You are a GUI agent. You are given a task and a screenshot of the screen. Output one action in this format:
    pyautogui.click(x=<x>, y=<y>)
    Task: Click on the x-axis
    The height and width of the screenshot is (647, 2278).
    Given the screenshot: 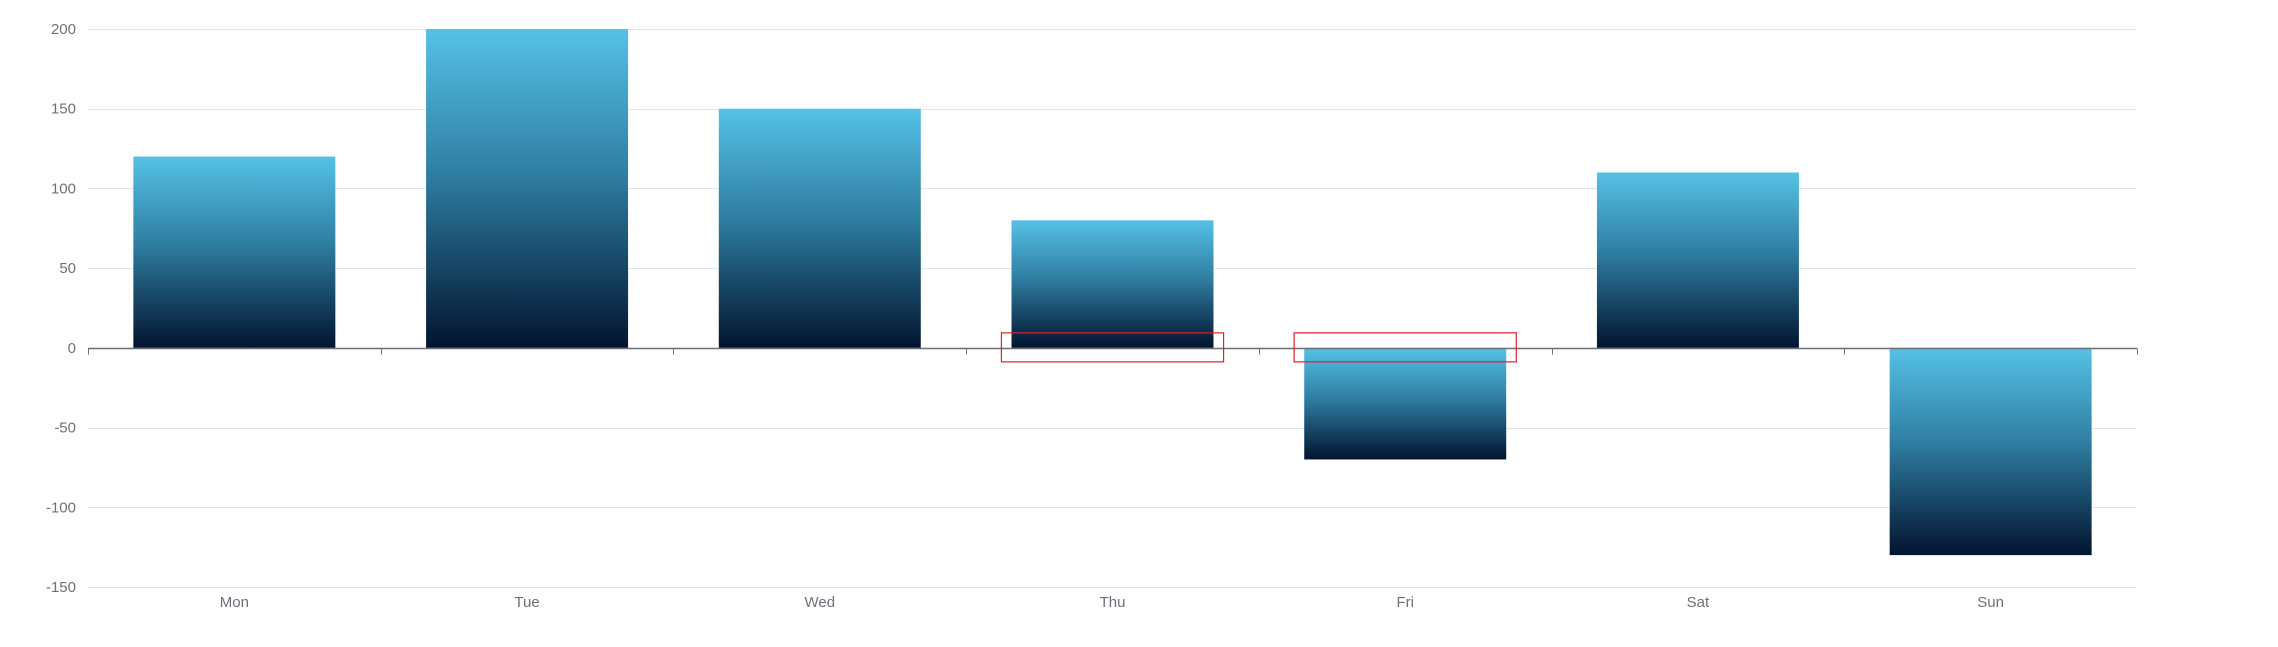 What is the action you would take?
    pyautogui.click(x=1113, y=351)
    